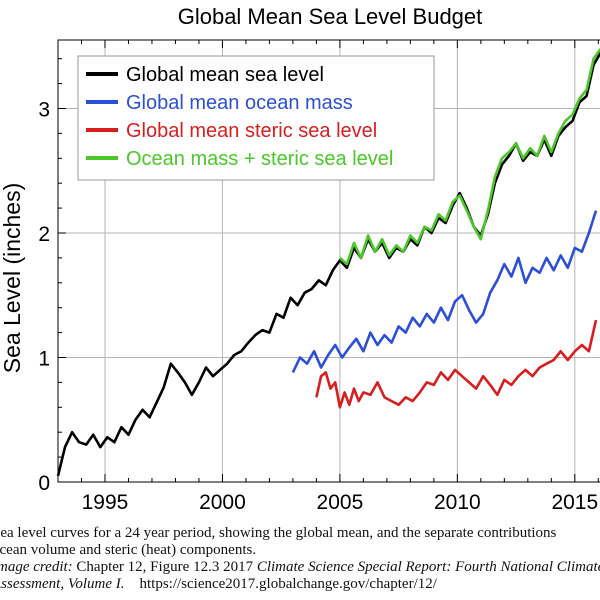 This screenshot has height=600, width=600. I want to click on y-axis-label: Sea Level (inches), so click(12, 278).